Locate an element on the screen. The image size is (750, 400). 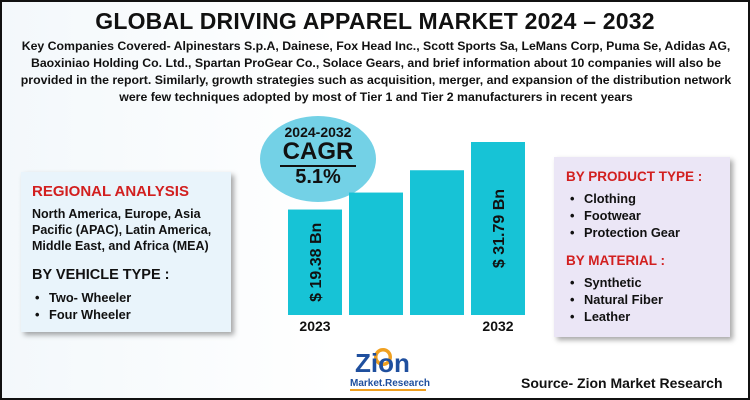
list-item: Synthetic is located at coordinates (613, 282).